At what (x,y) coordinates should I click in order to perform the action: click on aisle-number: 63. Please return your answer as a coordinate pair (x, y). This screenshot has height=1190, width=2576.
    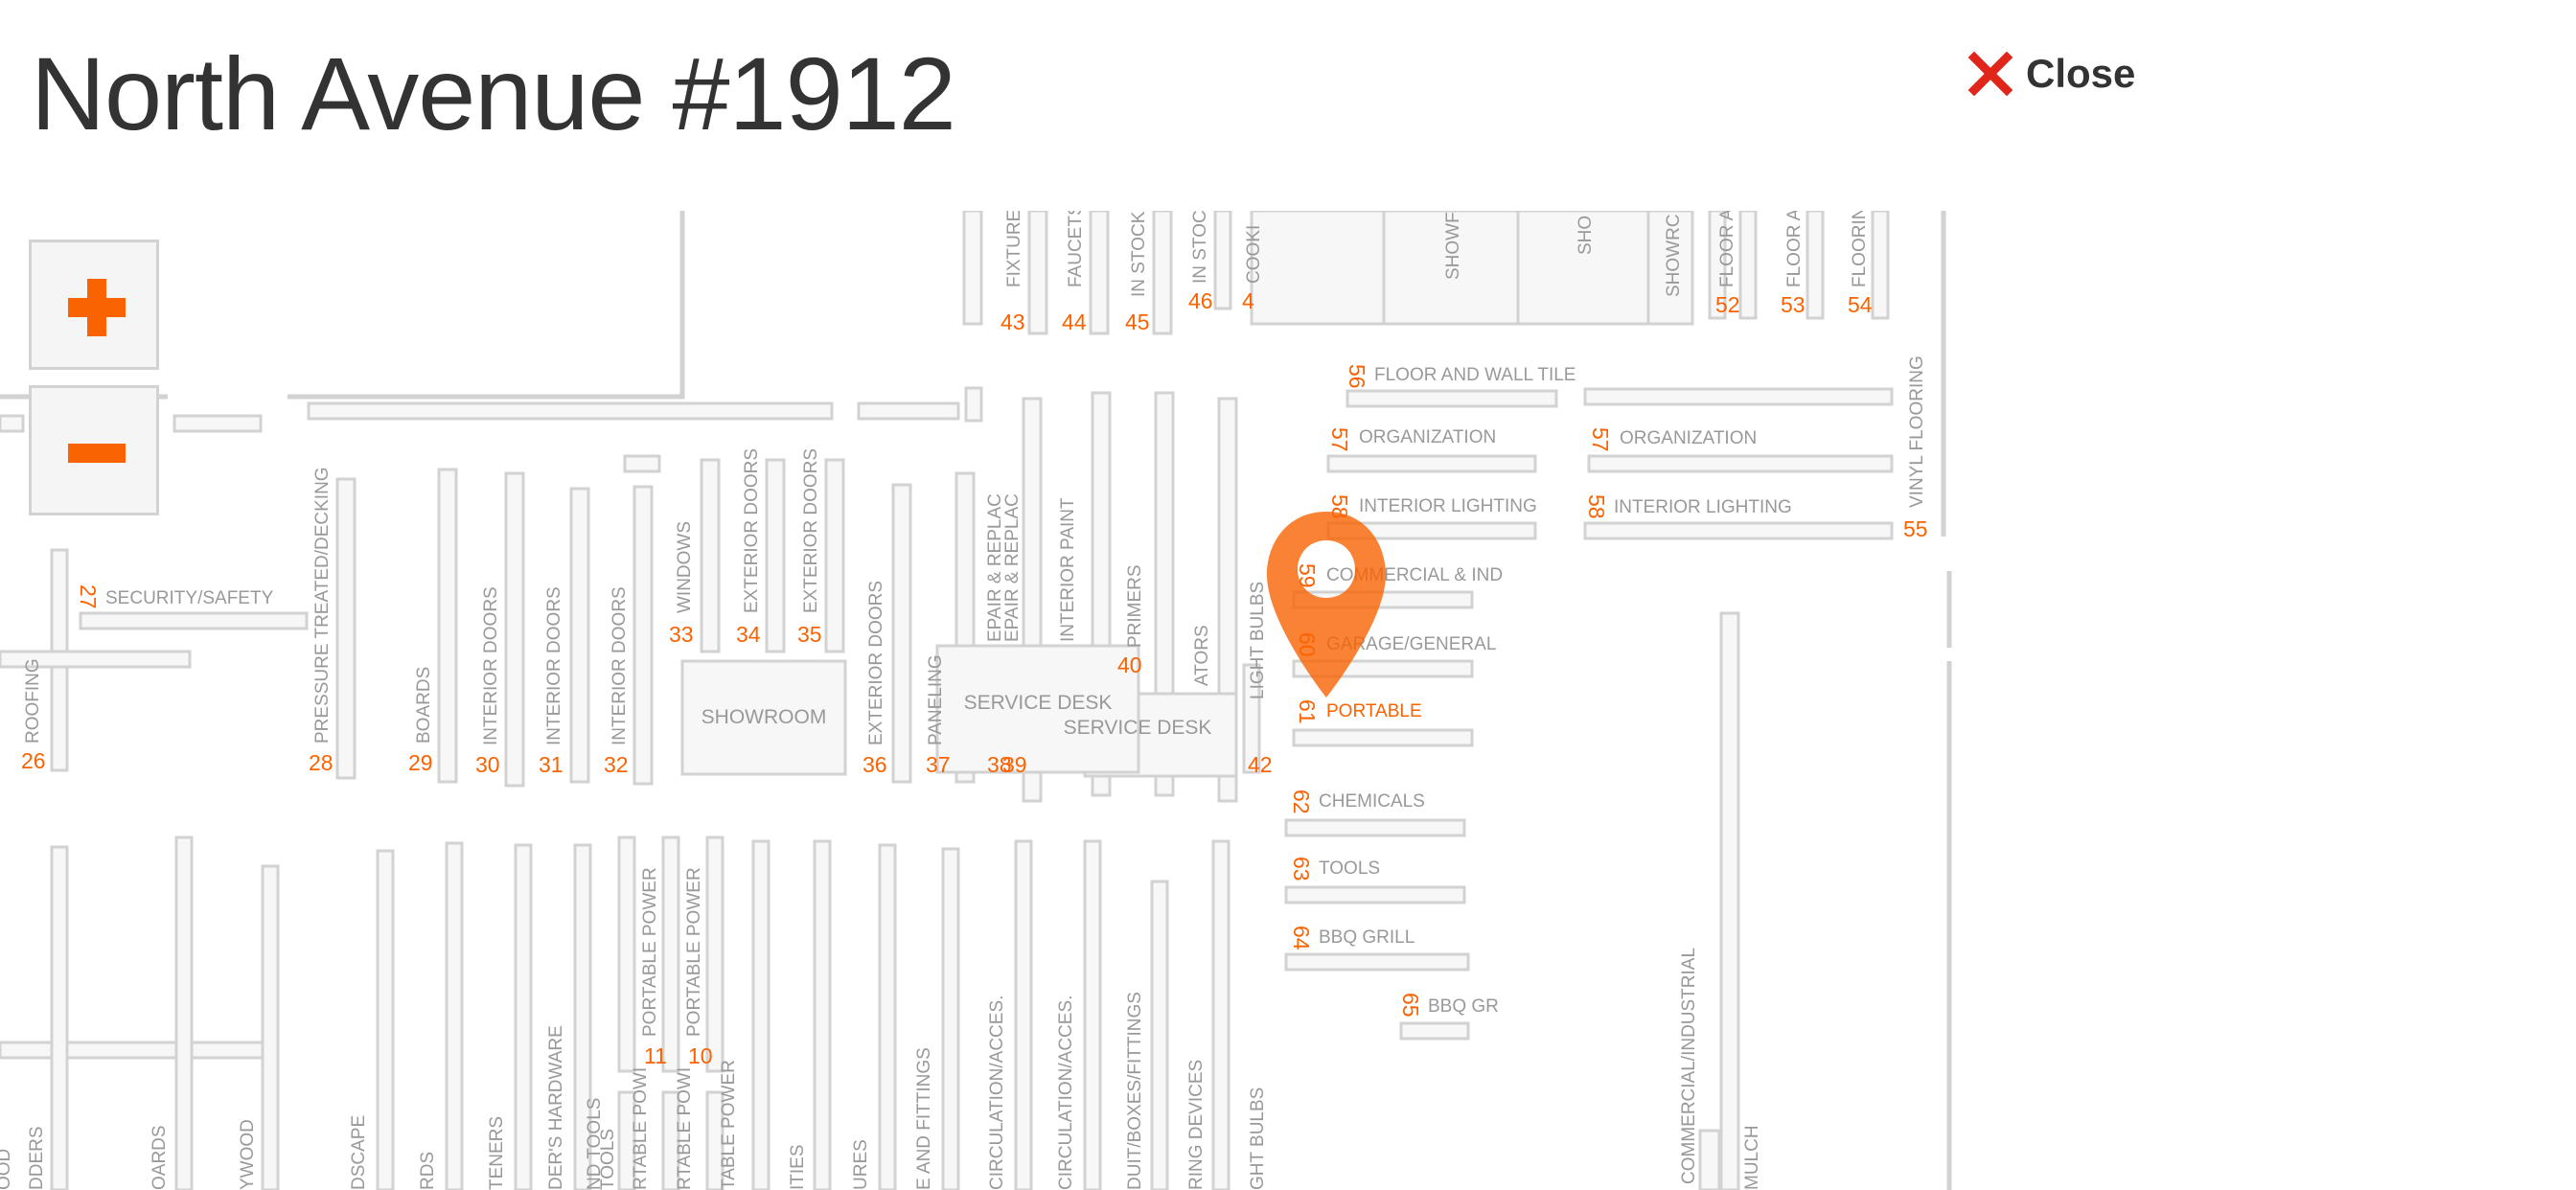
    Looking at the image, I should click on (1301, 869).